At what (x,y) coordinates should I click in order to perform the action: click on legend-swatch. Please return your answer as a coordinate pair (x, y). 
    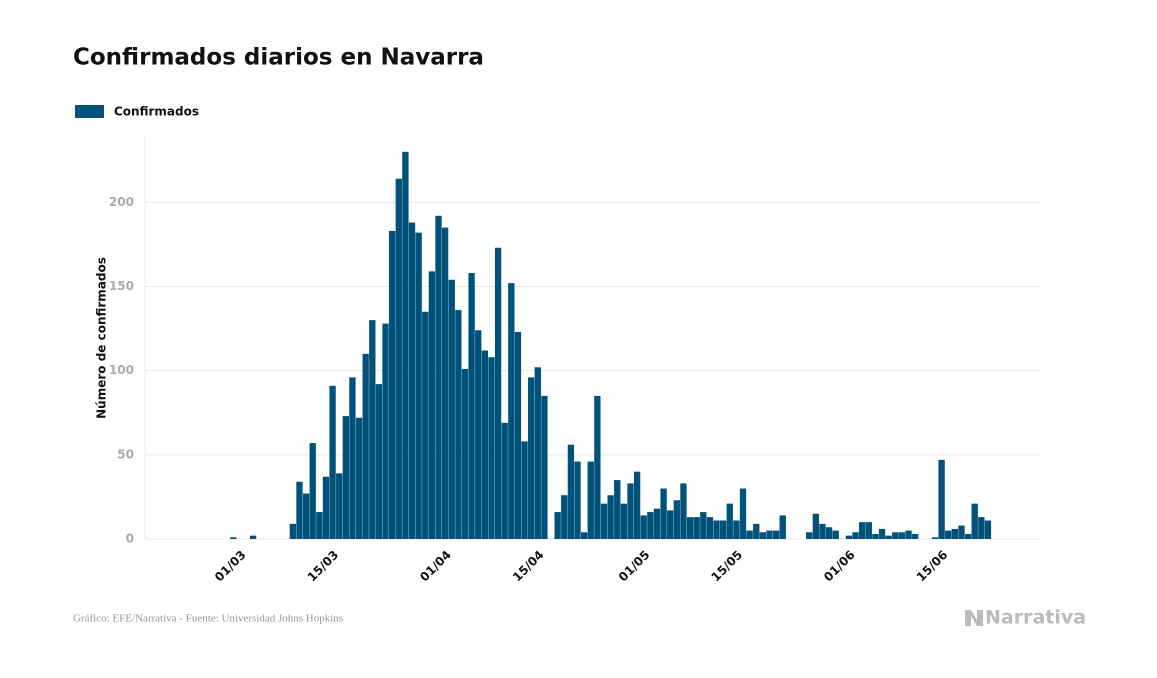
    Looking at the image, I should click on (89, 111).